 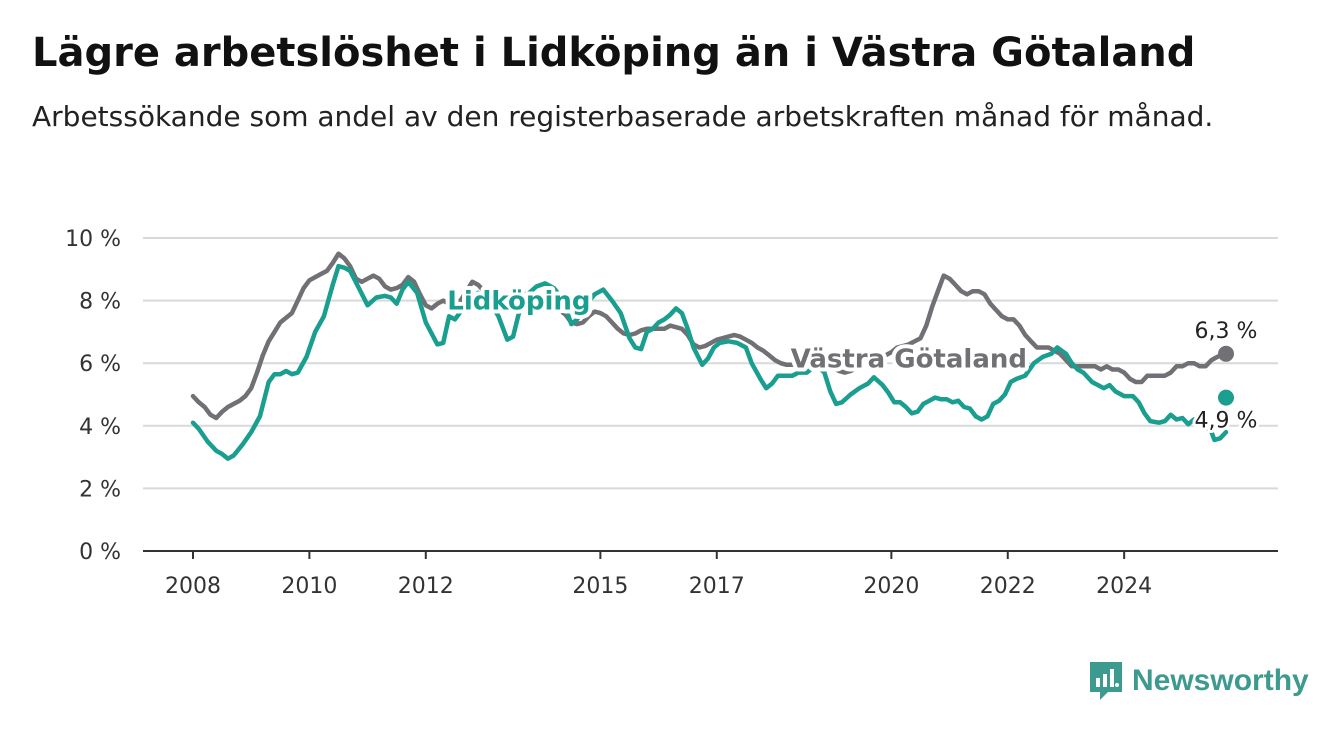 What do you see at coordinates (100, 552) in the screenshot?
I see `y-tick-label: 0 %` at bounding box center [100, 552].